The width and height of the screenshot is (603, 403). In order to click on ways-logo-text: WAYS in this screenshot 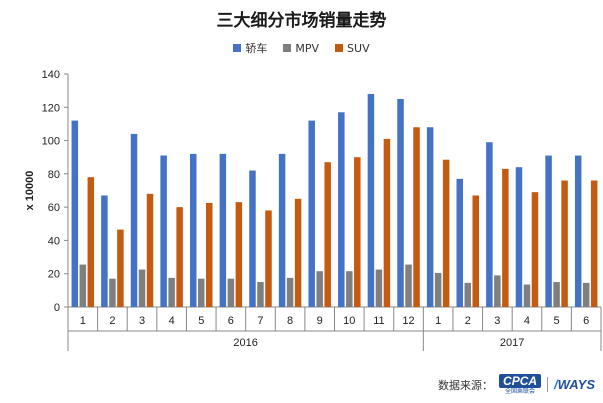, I will do `click(576, 384)`.